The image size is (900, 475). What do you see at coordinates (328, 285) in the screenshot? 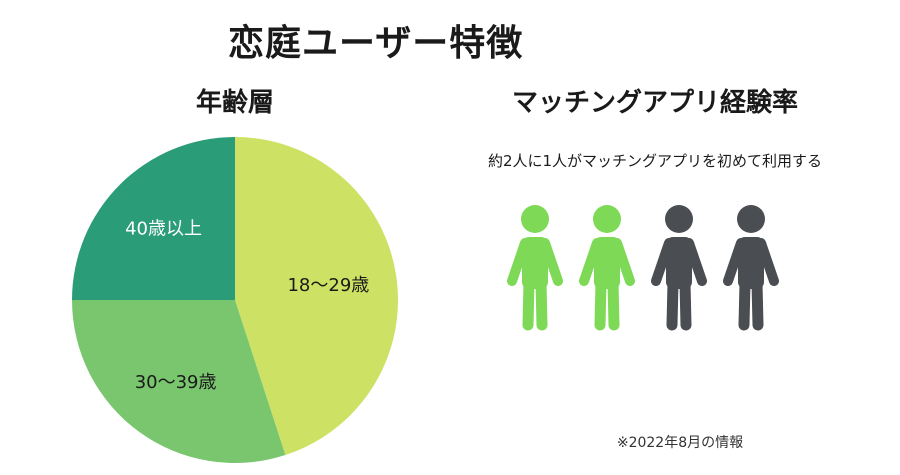
I see `pie-slice-label-1: 18〜29歳` at bounding box center [328, 285].